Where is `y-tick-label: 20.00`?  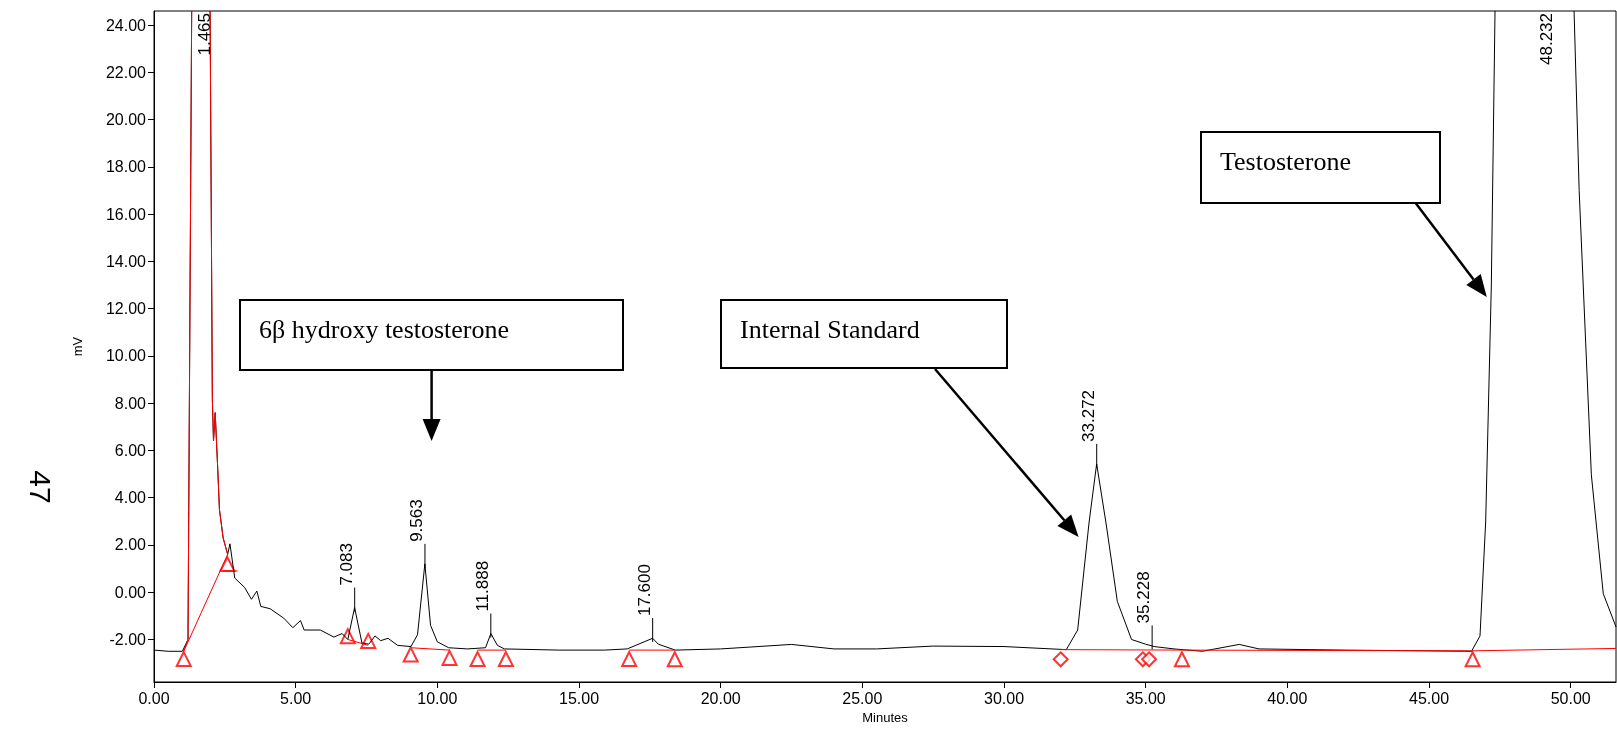
y-tick-label: 20.00 is located at coordinates (126, 120).